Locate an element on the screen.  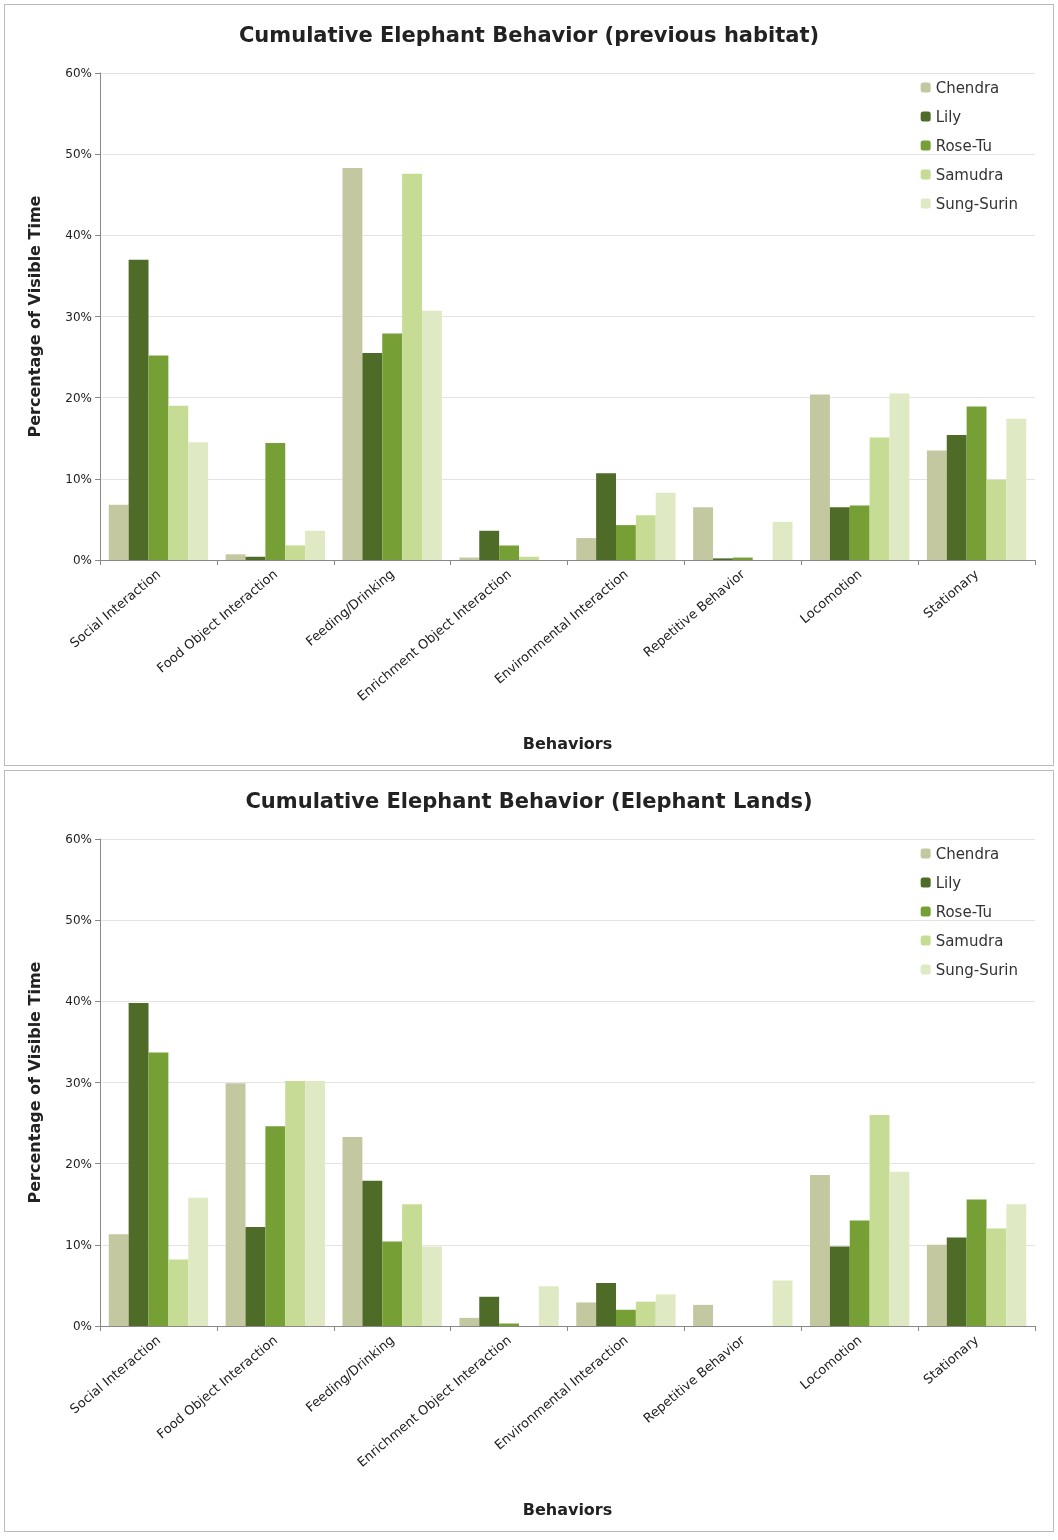
chart-title: Cumulative Elephant Behavior (previous habitat) is located at coordinates (529, 34).